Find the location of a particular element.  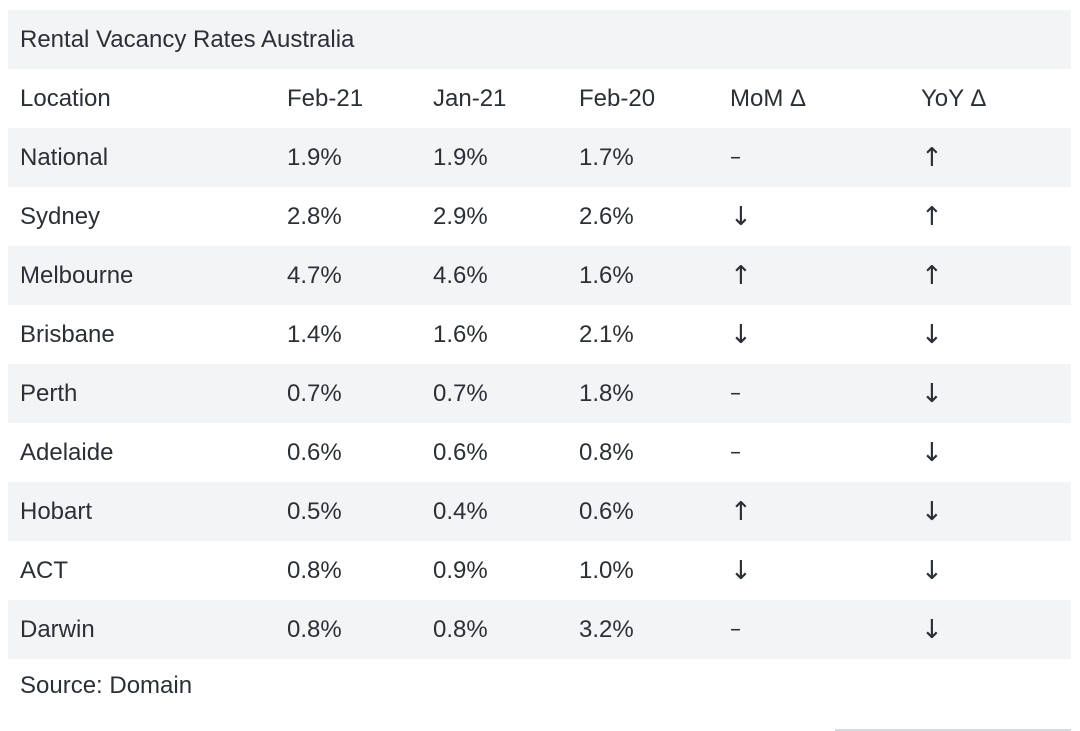

cell-location: Brisbane is located at coordinates (67, 334).